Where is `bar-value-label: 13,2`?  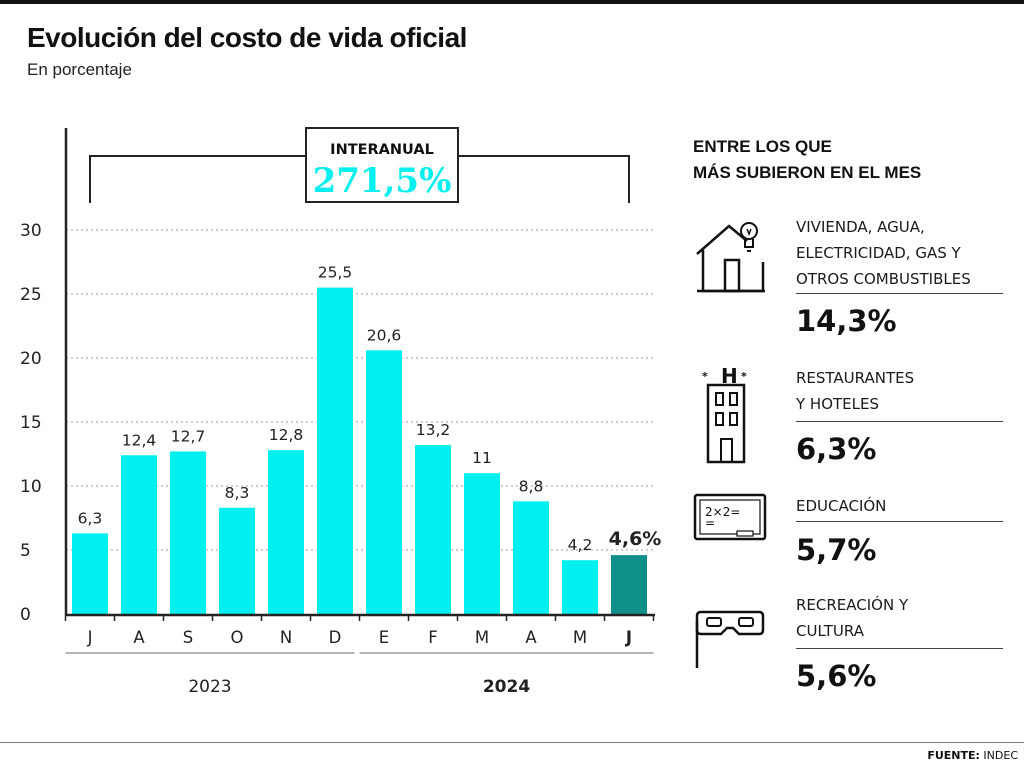
bar-value-label: 13,2 is located at coordinates (433, 430).